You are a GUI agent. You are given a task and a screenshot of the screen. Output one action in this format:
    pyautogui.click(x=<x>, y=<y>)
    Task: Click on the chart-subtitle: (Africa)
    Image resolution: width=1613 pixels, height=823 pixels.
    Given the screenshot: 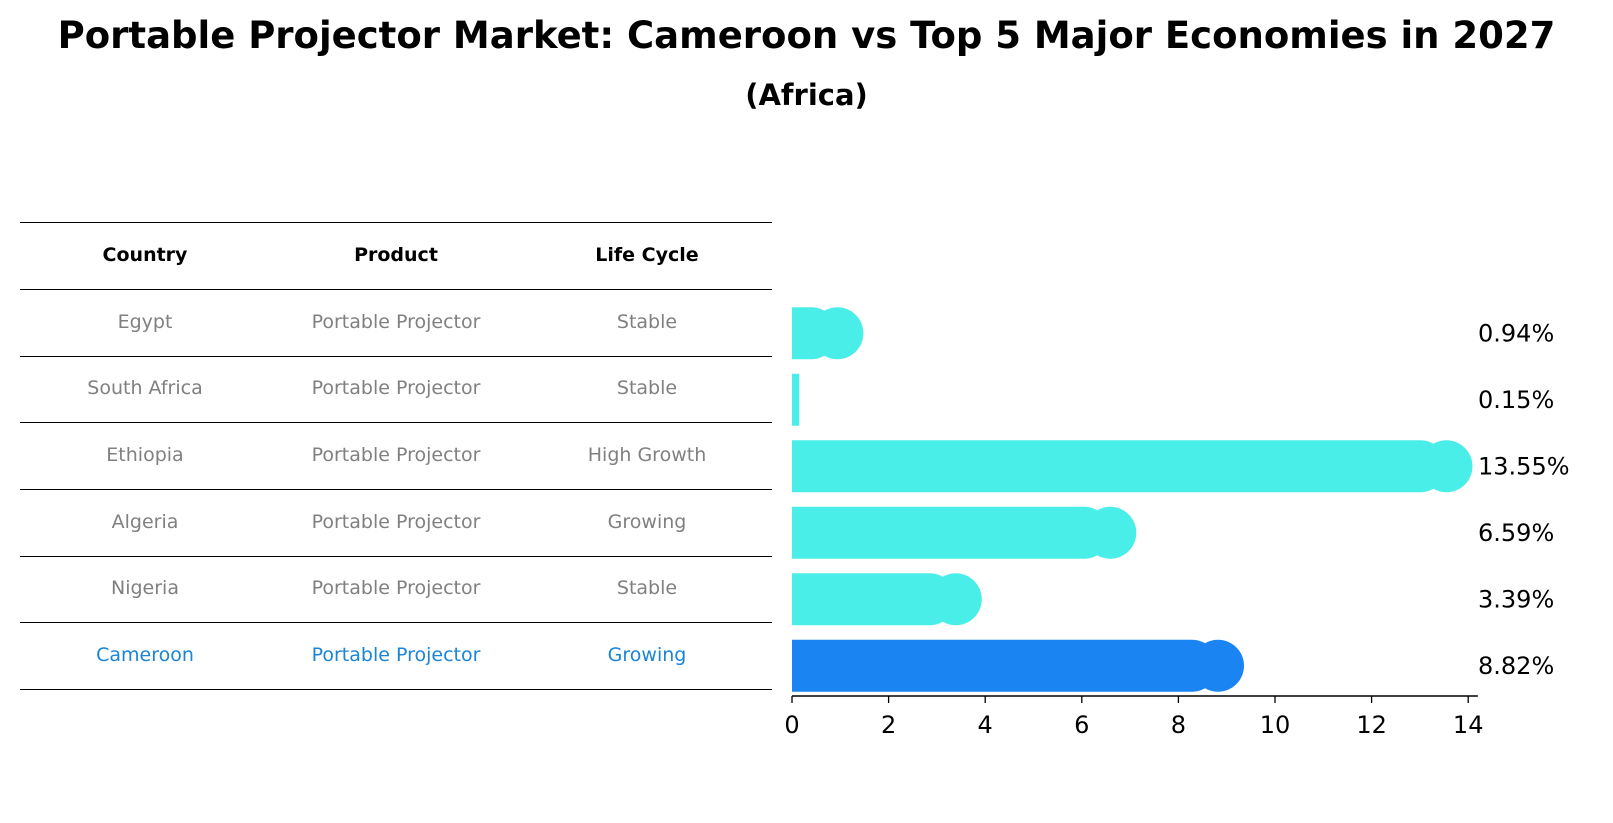 What is the action you would take?
    pyautogui.click(x=806, y=95)
    